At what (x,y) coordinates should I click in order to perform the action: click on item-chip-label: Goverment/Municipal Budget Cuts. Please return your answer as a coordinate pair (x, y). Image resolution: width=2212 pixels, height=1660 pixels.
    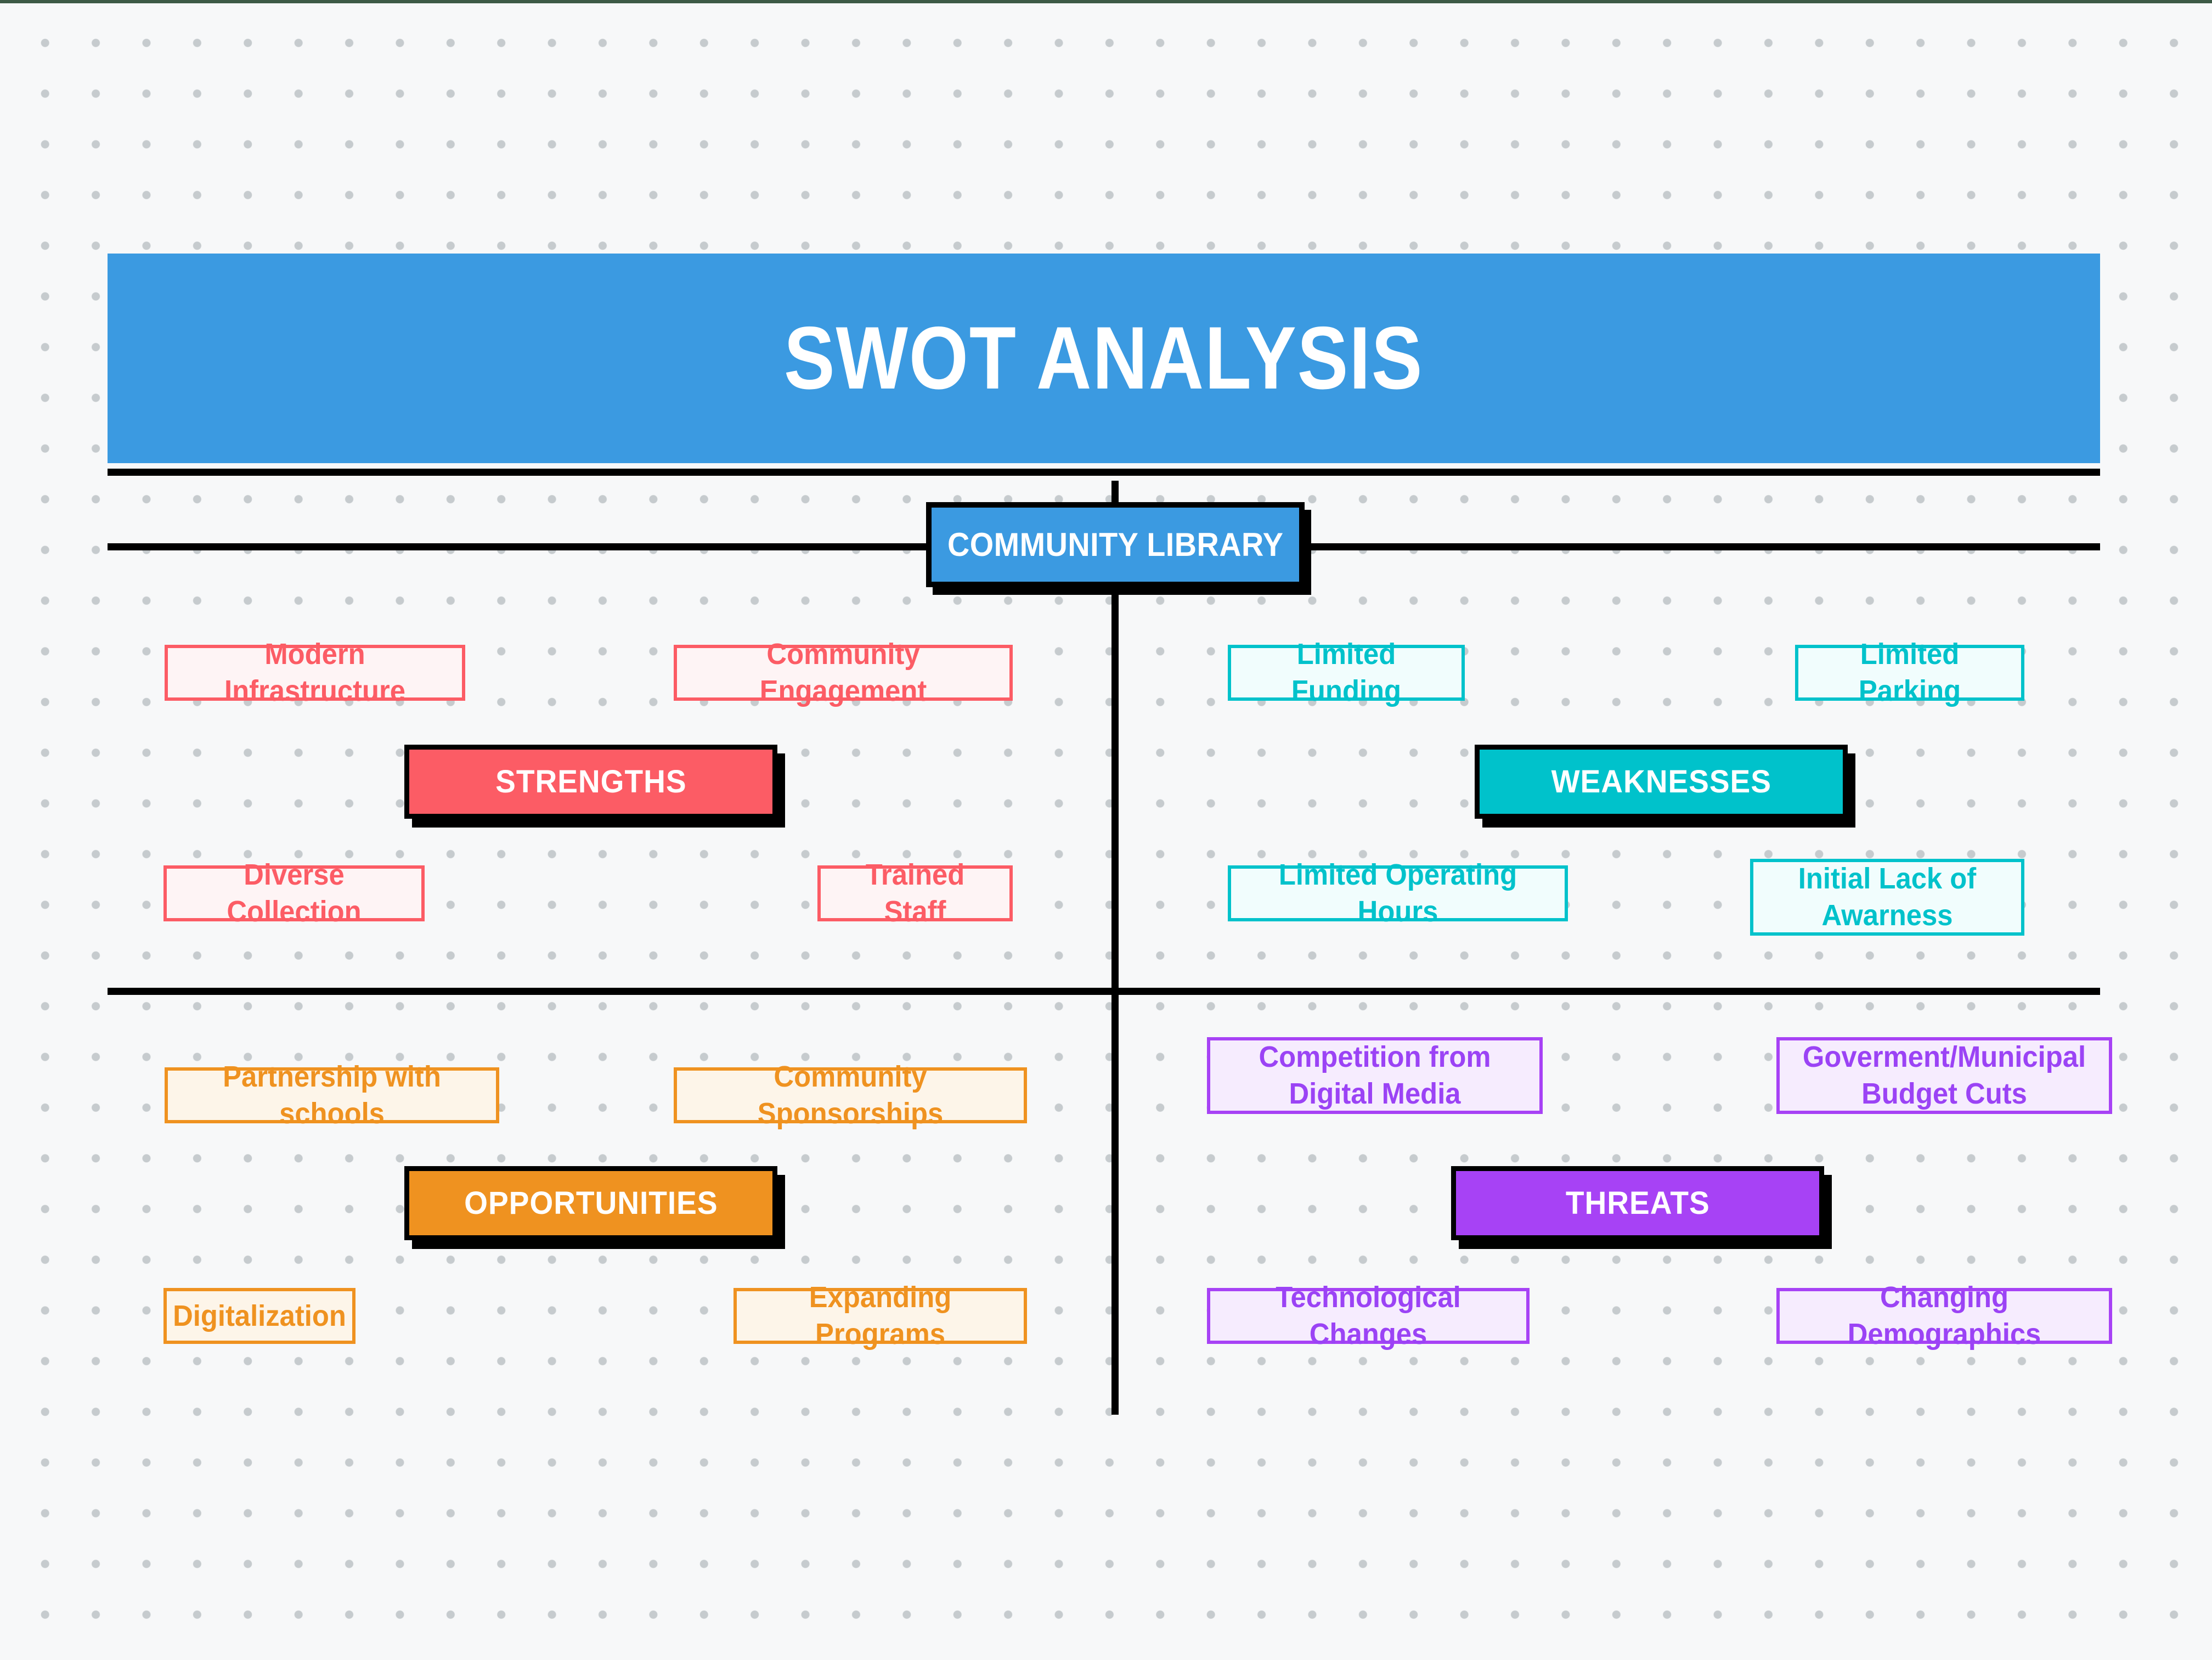
    Looking at the image, I should click on (1944, 1075).